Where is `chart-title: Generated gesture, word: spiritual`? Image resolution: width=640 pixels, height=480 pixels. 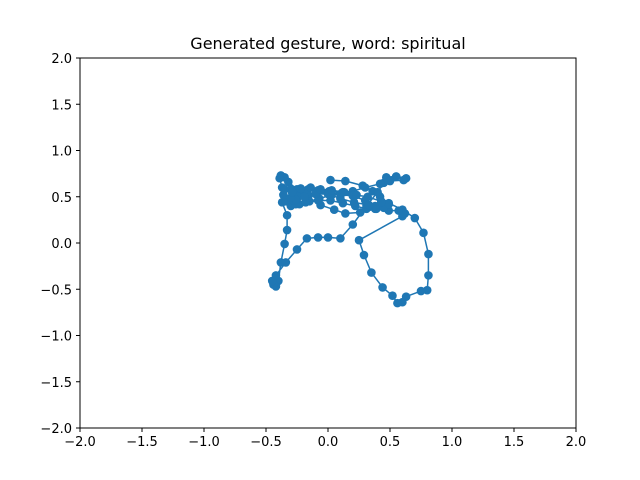
chart-title: Generated gesture, word: spiritual is located at coordinates (327, 43).